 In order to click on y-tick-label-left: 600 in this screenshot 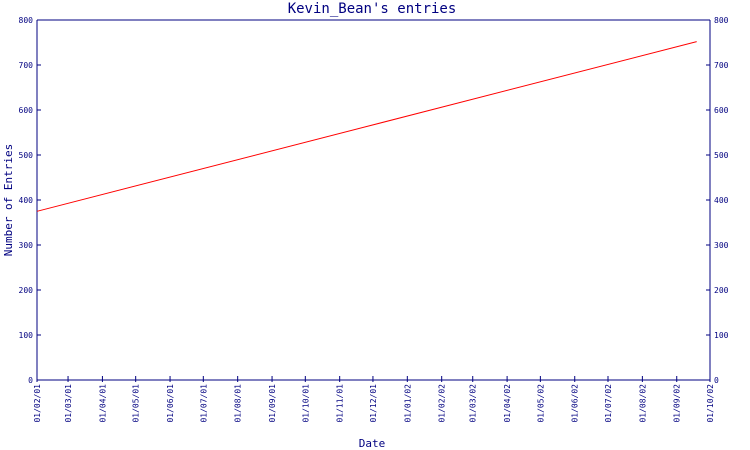, I will do `click(26, 110)`.